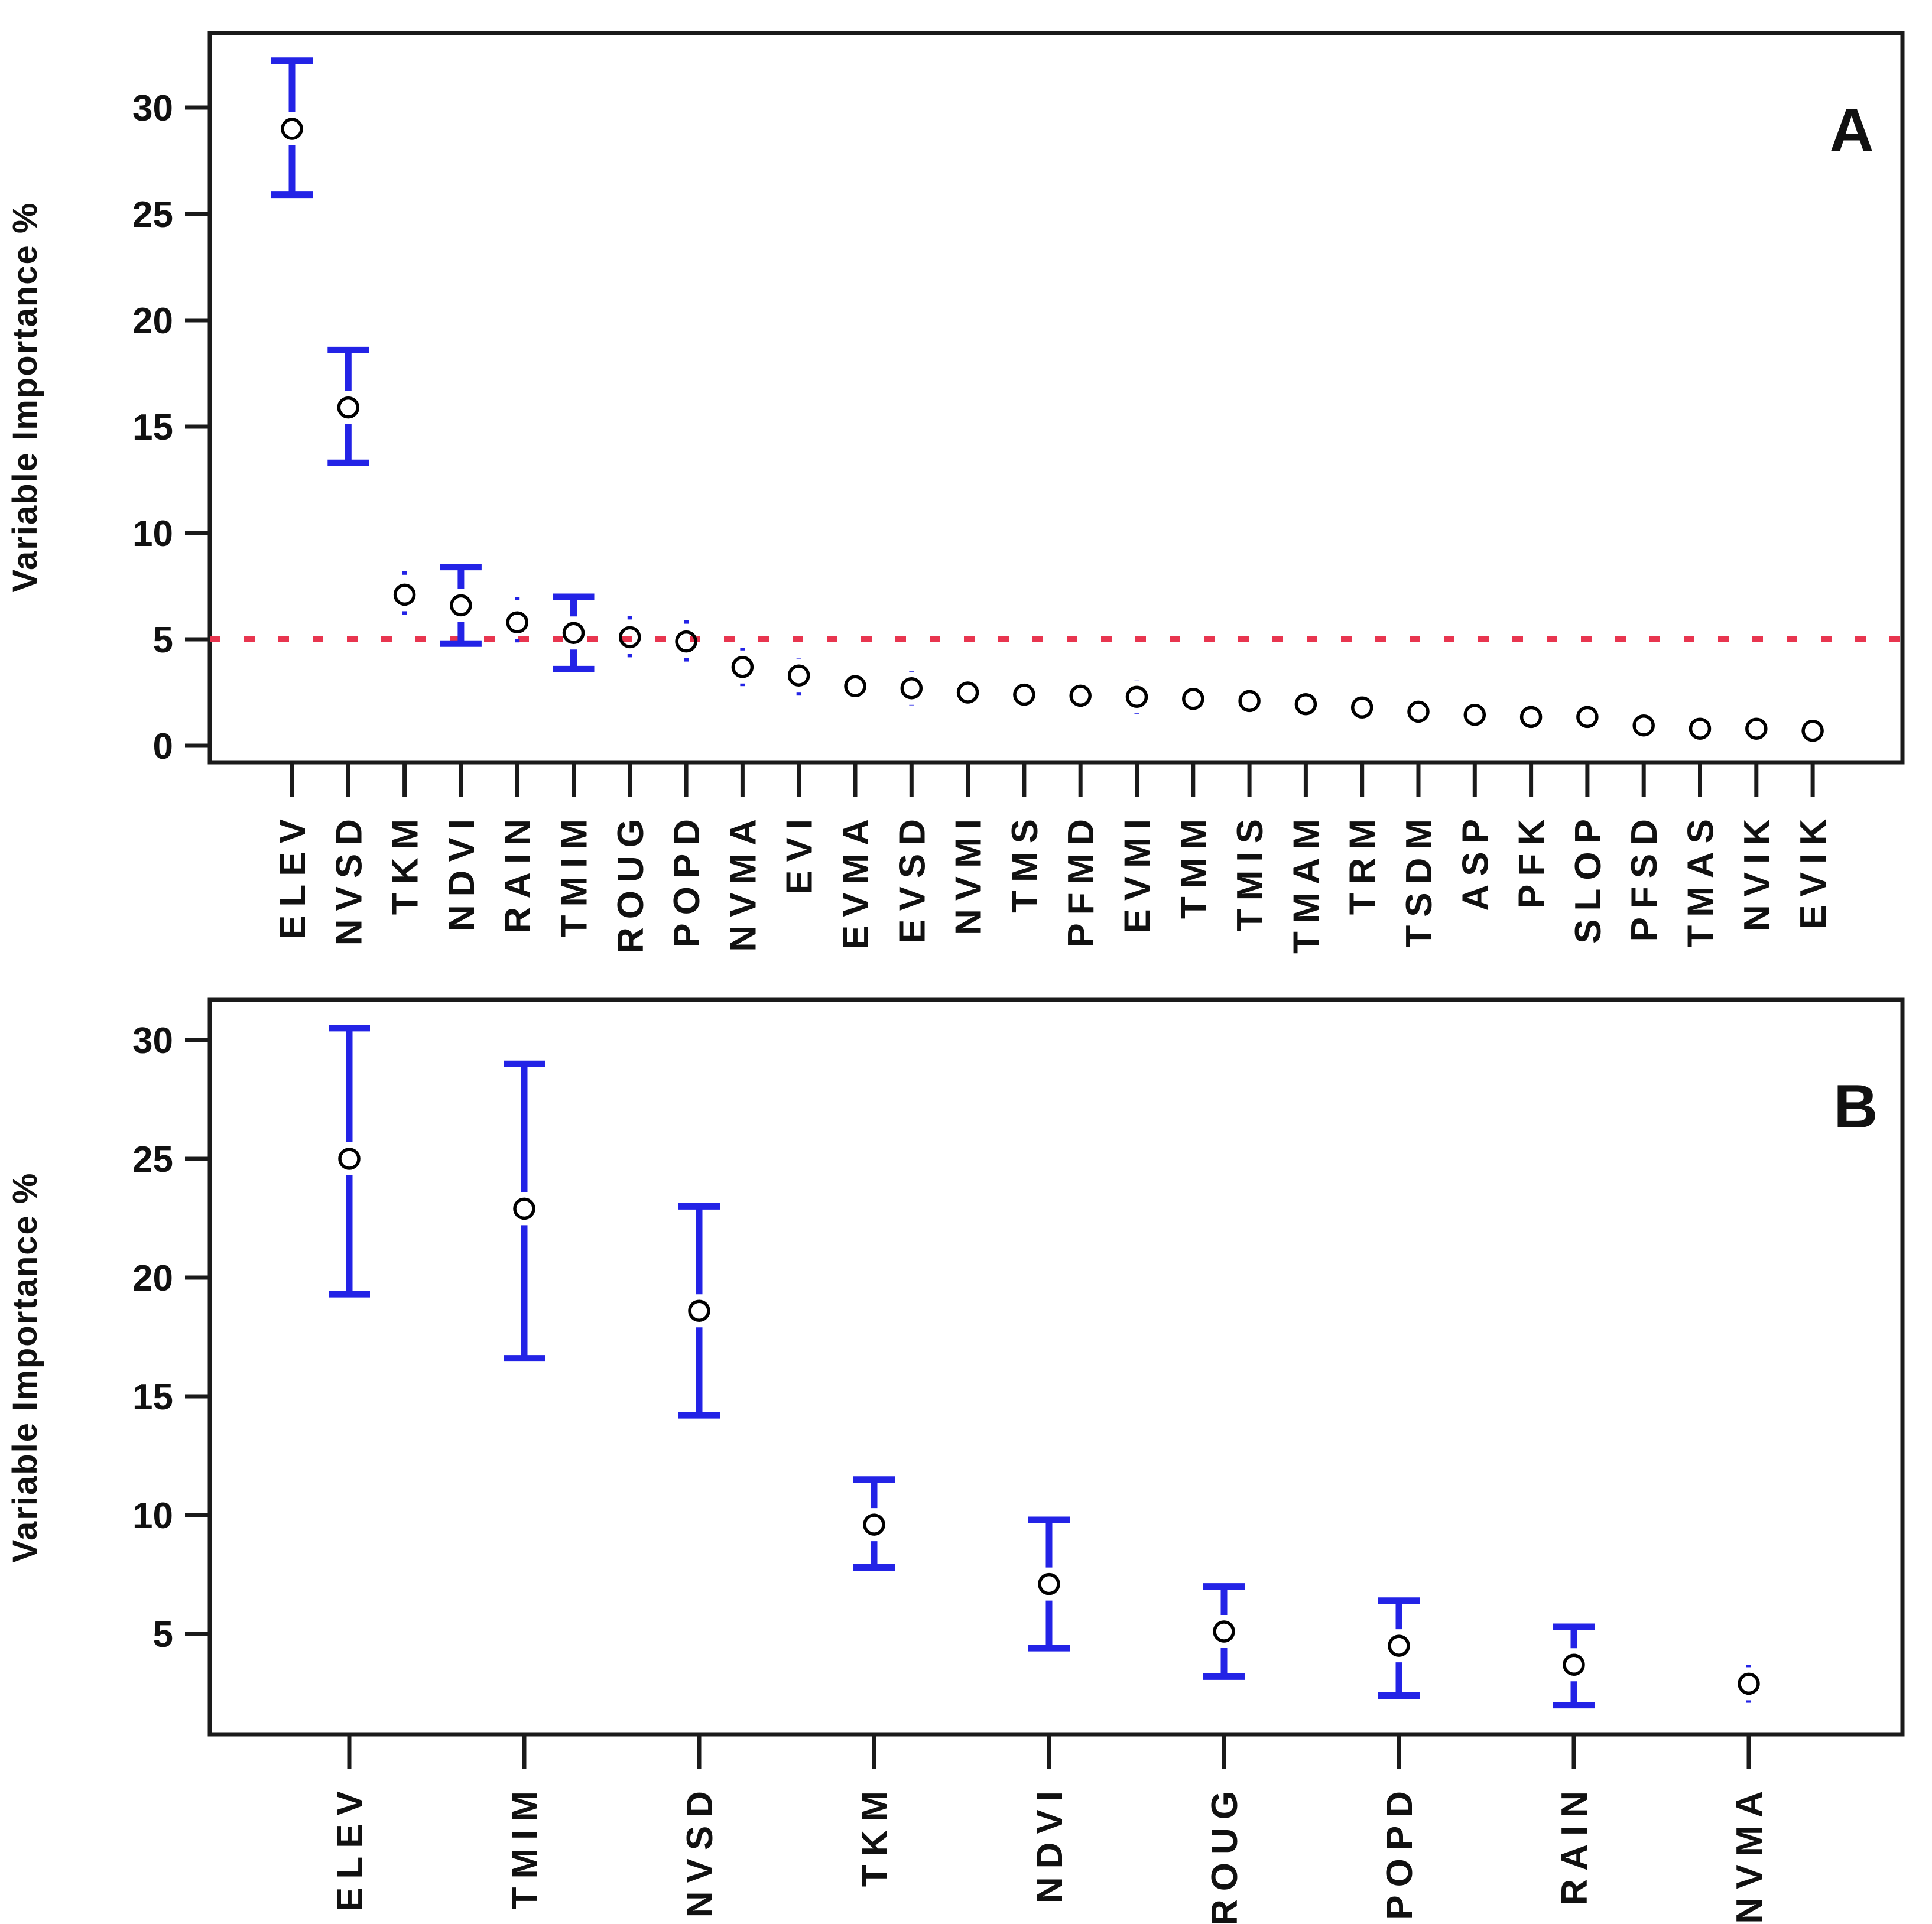 This screenshot has width=1932, height=1924. What do you see at coordinates (1138, 872) in the screenshot?
I see `x-tick-label-EVMI: EVMI` at bounding box center [1138, 872].